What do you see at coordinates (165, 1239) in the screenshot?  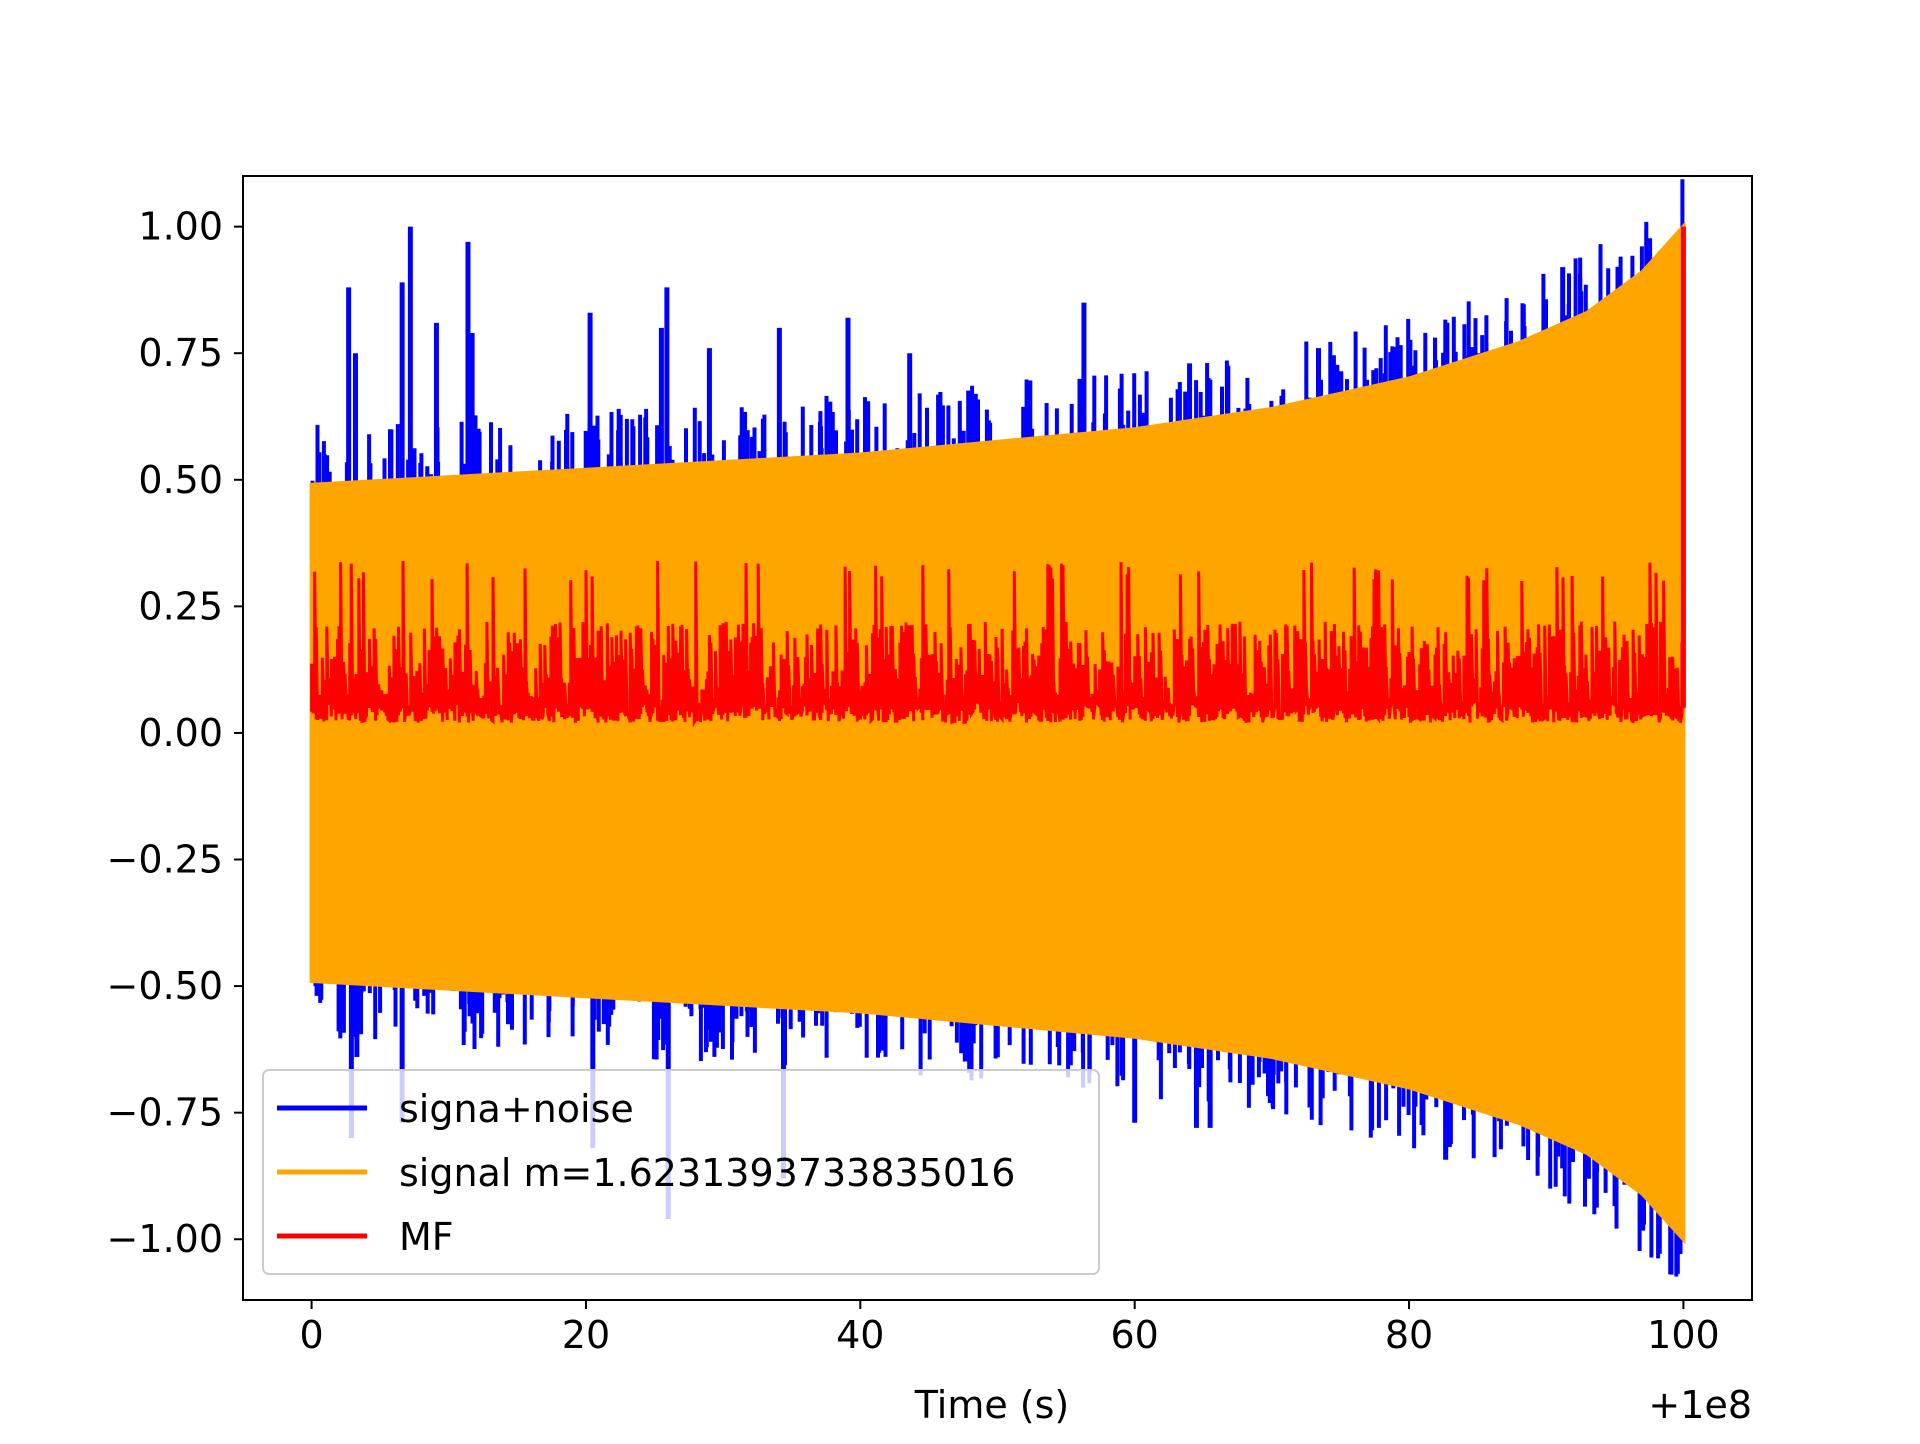 I see `y-tick-label-8: −1.00` at bounding box center [165, 1239].